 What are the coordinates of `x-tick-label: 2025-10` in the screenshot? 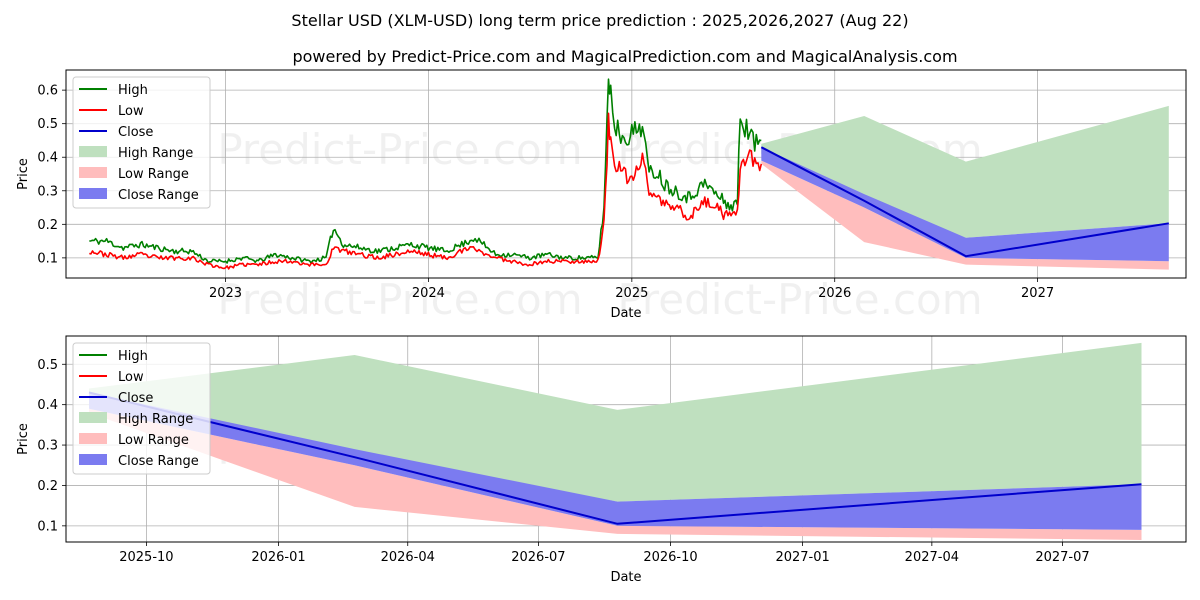 It's located at (146, 557).